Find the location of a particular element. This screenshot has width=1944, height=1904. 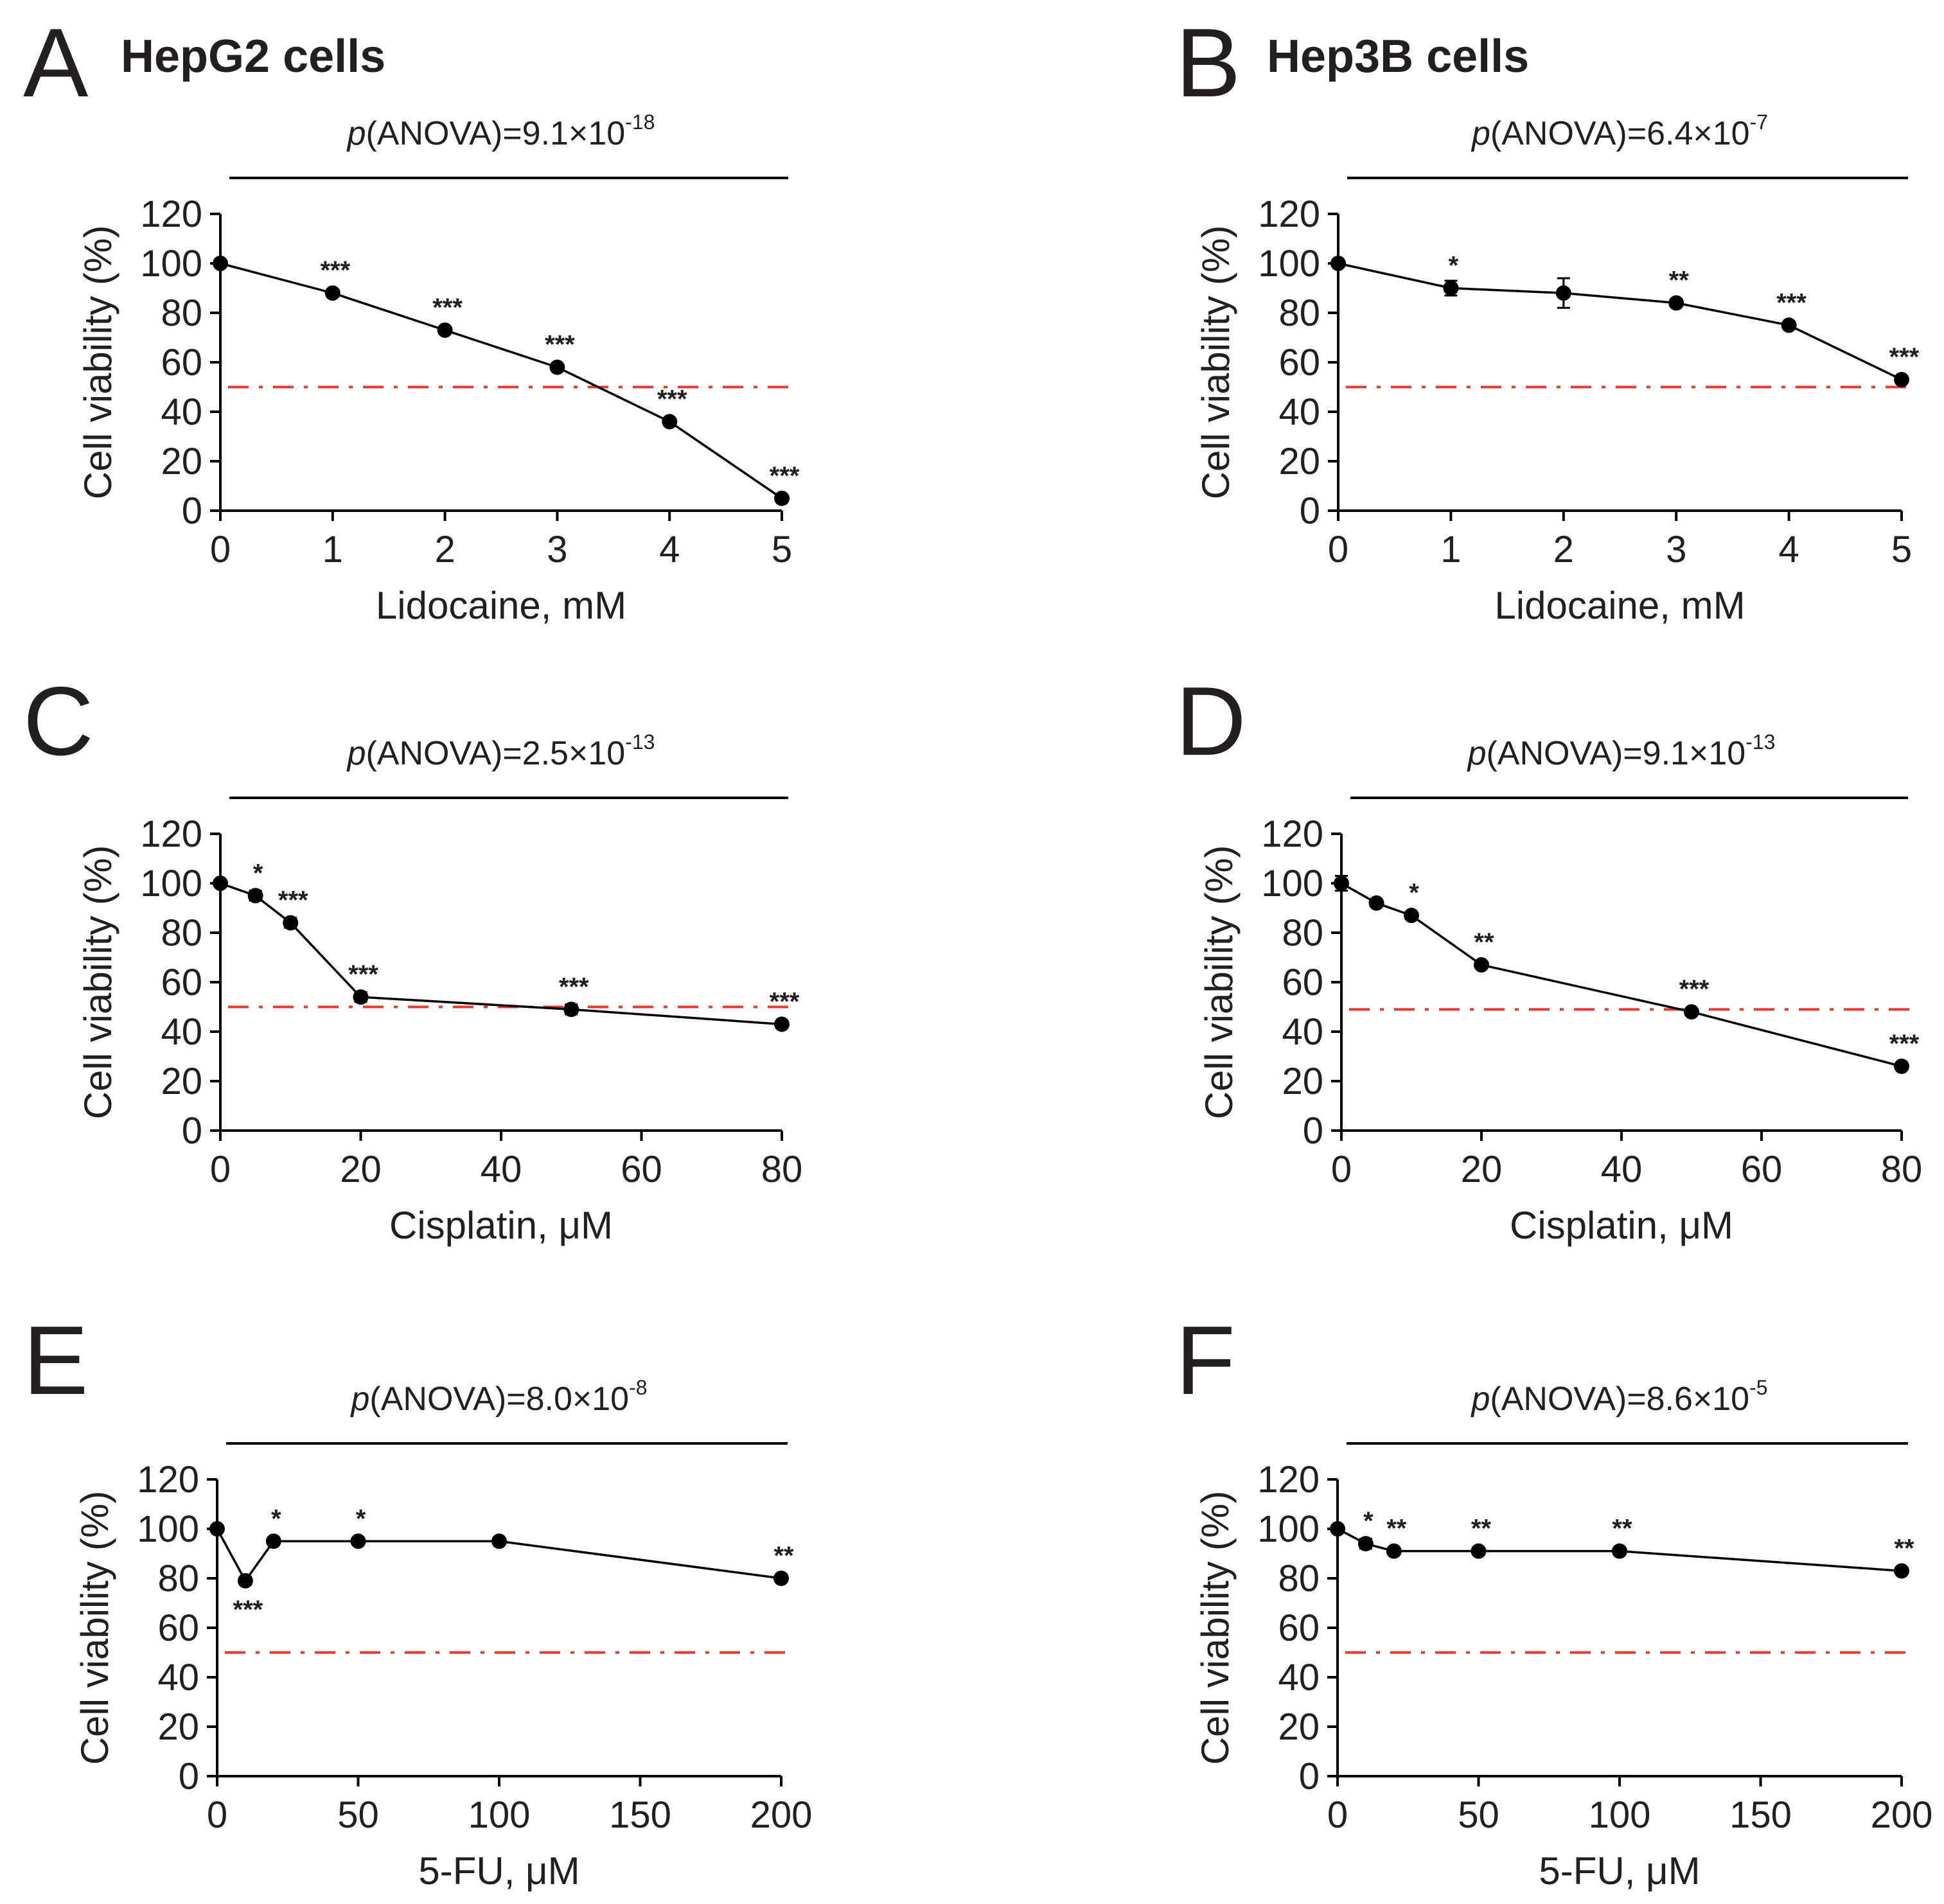

panel-letter: D is located at coordinates (1211, 721).